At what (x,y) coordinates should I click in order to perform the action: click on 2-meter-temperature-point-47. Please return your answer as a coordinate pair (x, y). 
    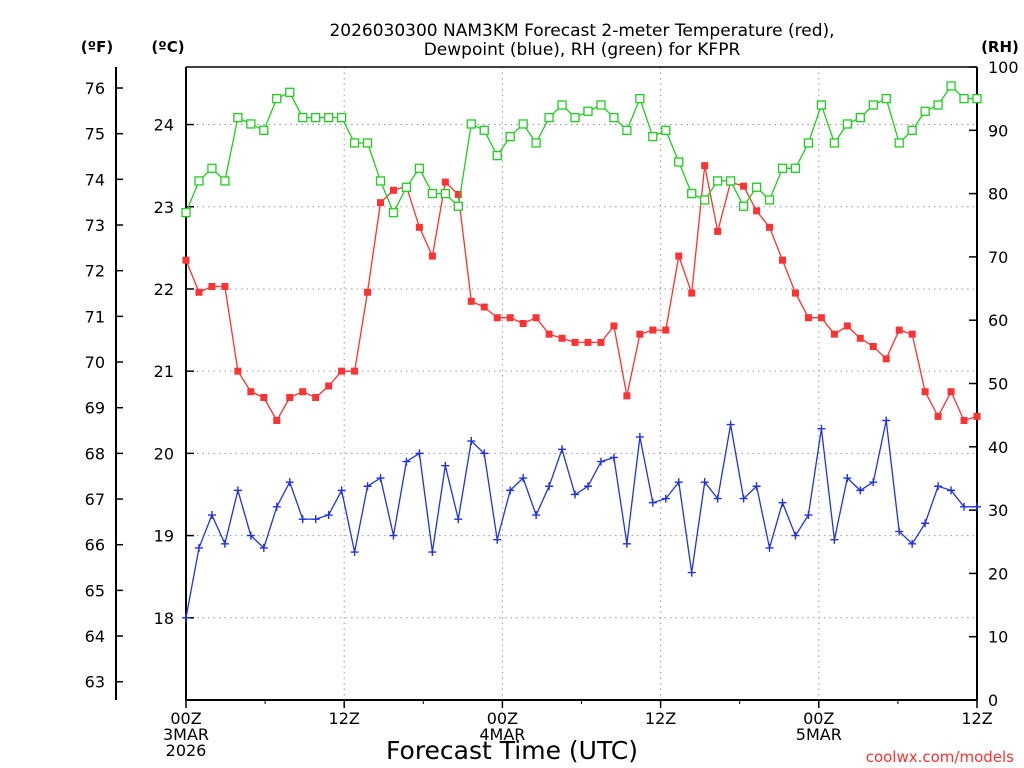
    Looking at the image, I should click on (795, 293).